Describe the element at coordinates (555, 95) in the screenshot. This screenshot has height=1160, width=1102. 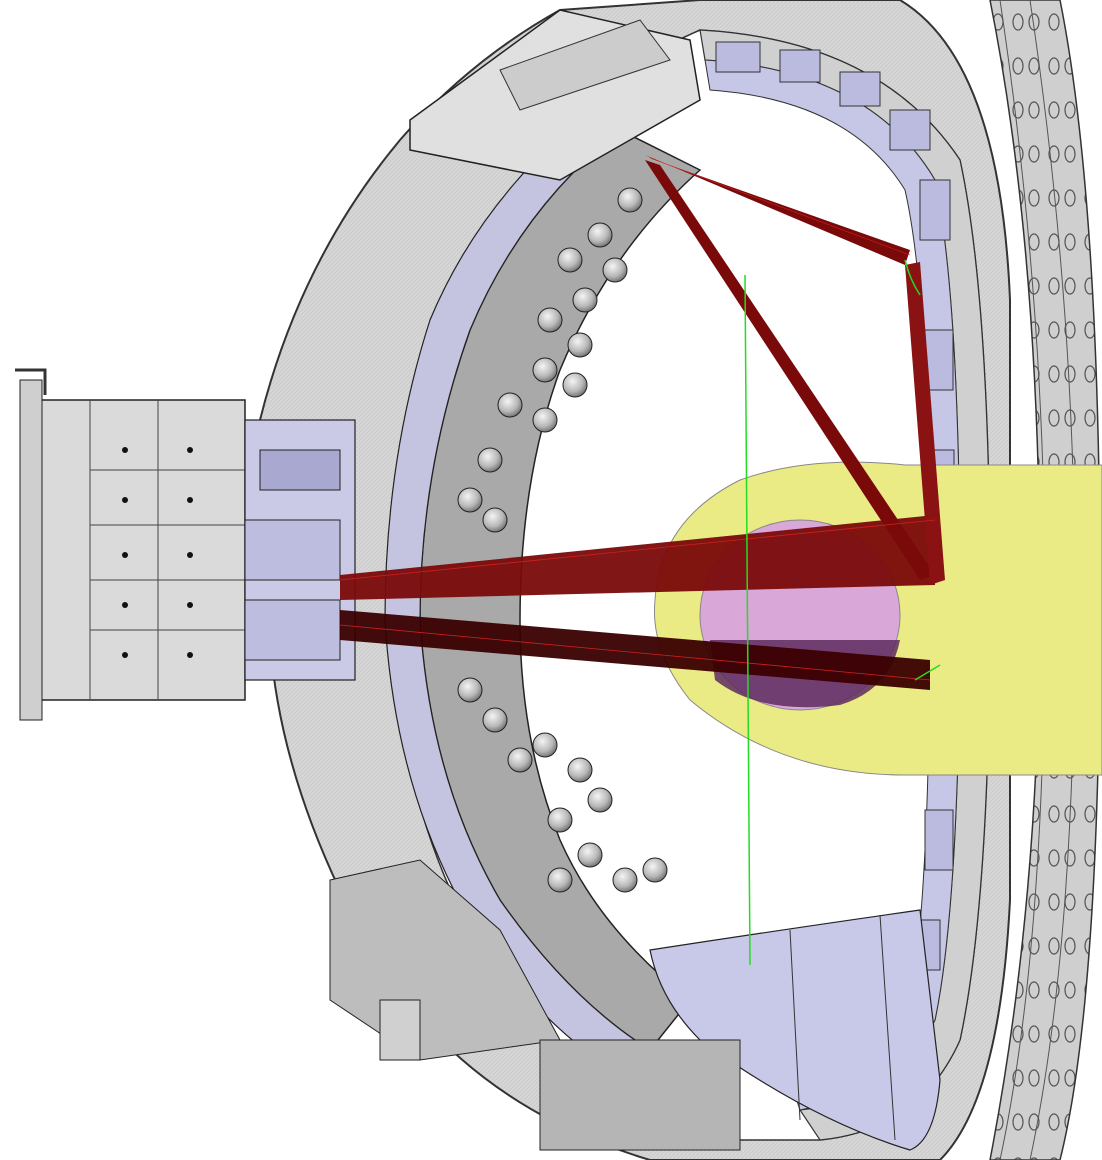
I see `upper-port-block` at that location.